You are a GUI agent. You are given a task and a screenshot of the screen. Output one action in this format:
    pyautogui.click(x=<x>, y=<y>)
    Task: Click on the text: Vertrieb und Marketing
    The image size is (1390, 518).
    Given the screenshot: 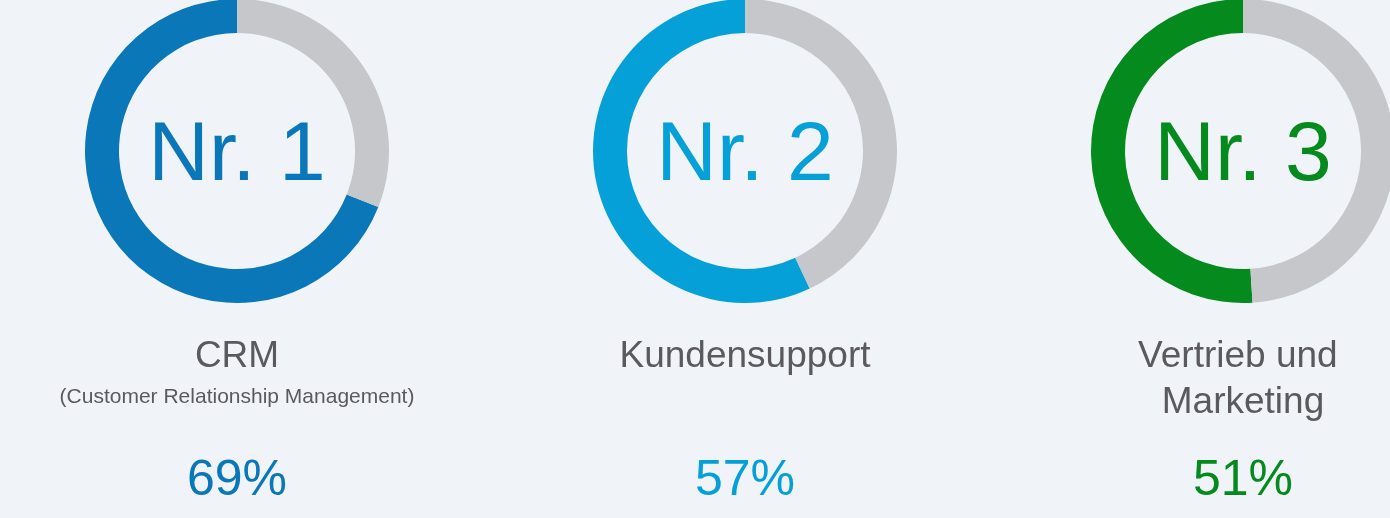 What is the action you would take?
    pyautogui.click(x=1243, y=377)
    